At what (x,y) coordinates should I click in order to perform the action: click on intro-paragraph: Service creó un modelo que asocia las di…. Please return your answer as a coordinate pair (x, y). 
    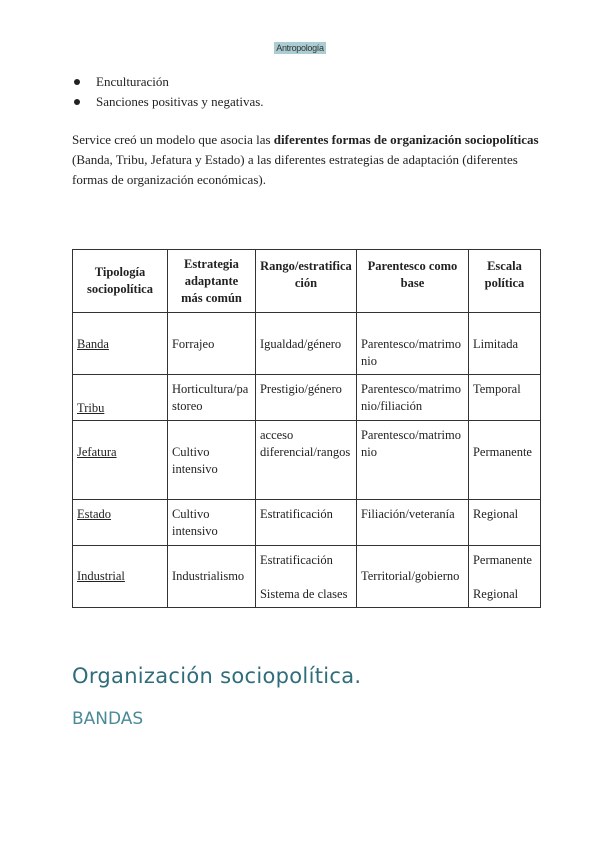
    Looking at the image, I should click on (307, 160).